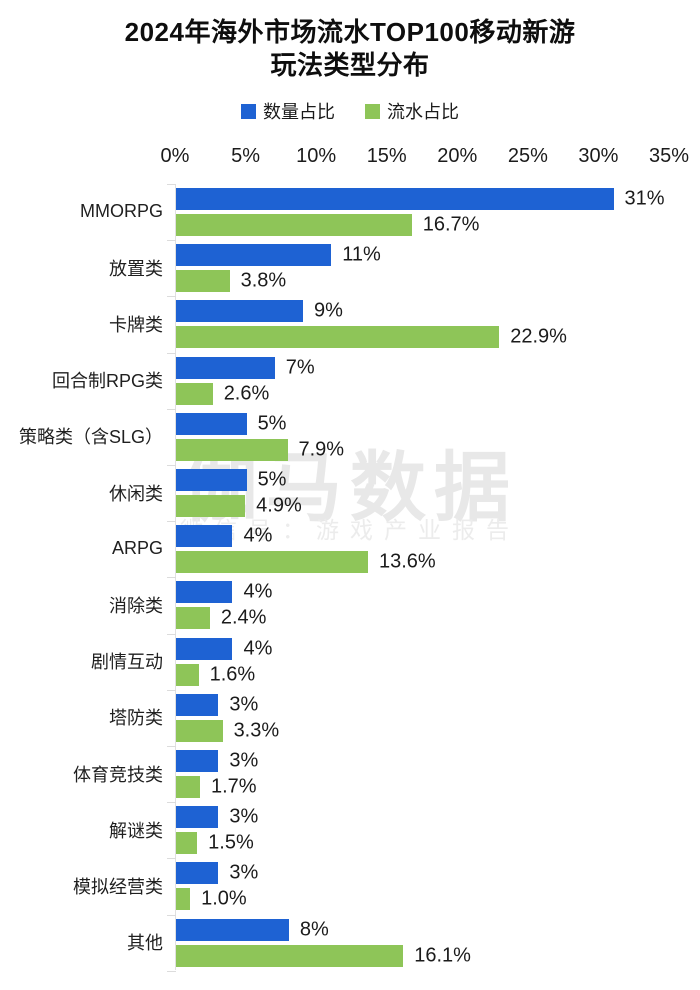 This screenshot has width=700, height=990. What do you see at coordinates (246, 393) in the screenshot?
I see `revenue-value-label: 2.6%` at bounding box center [246, 393].